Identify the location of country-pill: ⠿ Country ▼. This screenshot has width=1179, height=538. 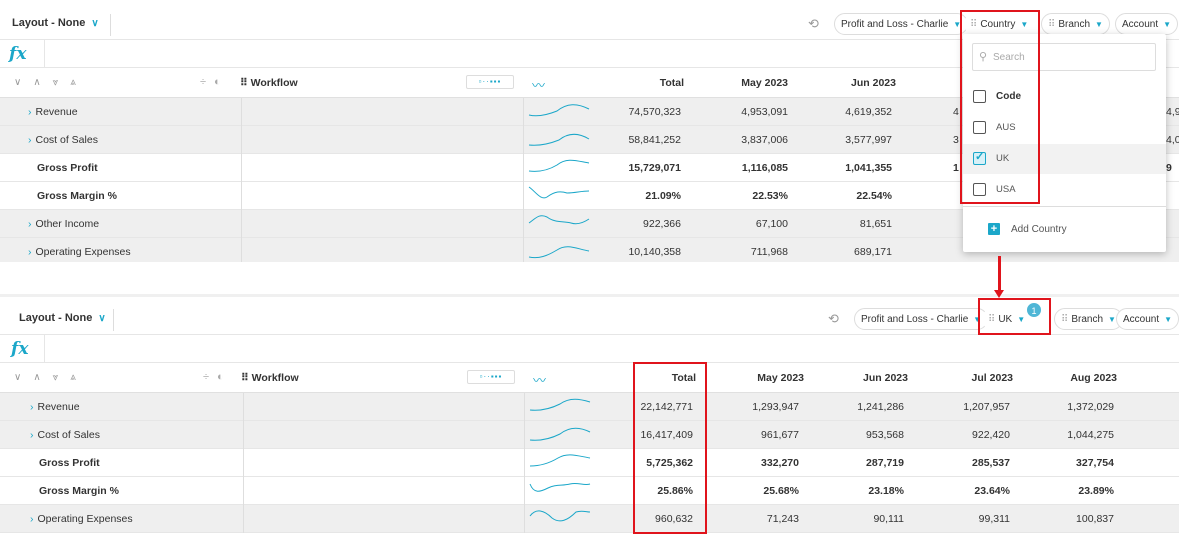
(999, 24).